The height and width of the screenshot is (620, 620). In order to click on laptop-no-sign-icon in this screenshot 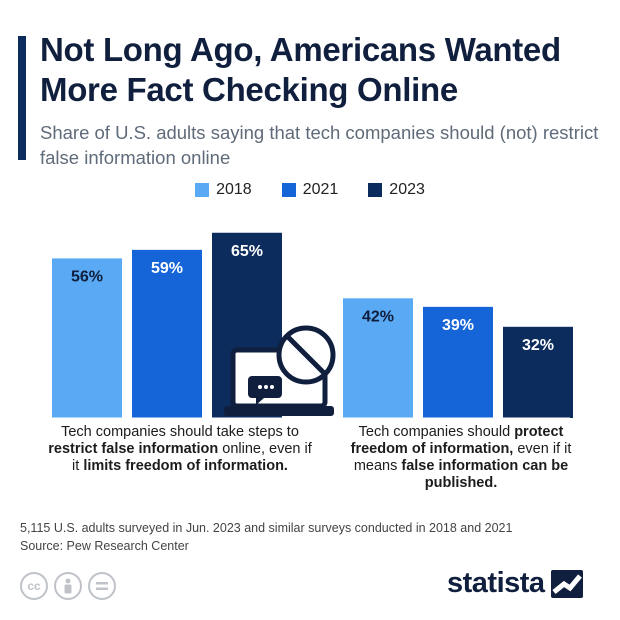, I will do `click(280, 370)`.